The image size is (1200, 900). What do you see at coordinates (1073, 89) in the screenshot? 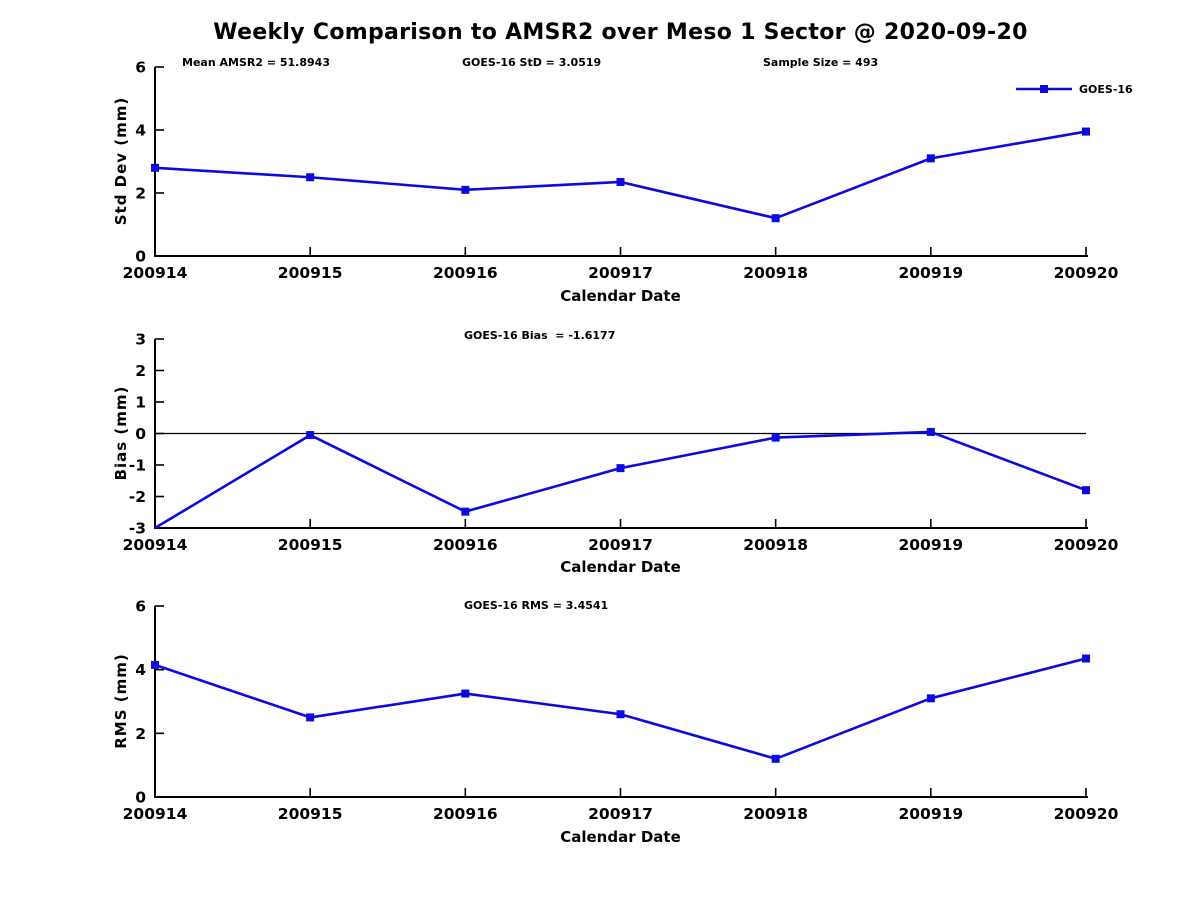
I see `legend: GOES-16` at bounding box center [1073, 89].